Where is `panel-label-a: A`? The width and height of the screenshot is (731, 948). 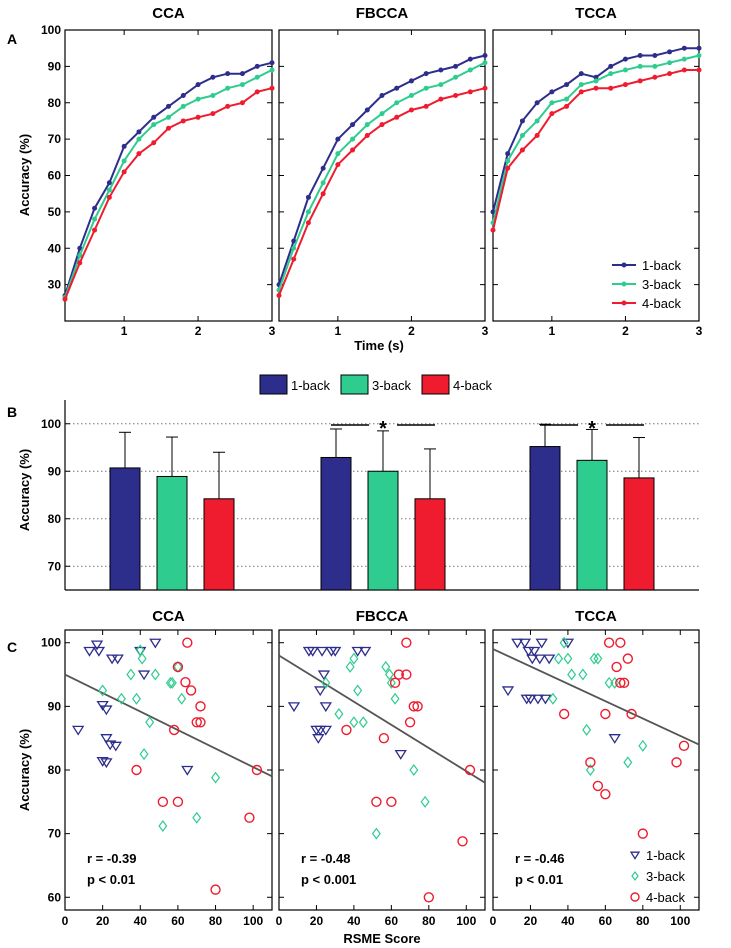 panel-label-a: A is located at coordinates (12, 39).